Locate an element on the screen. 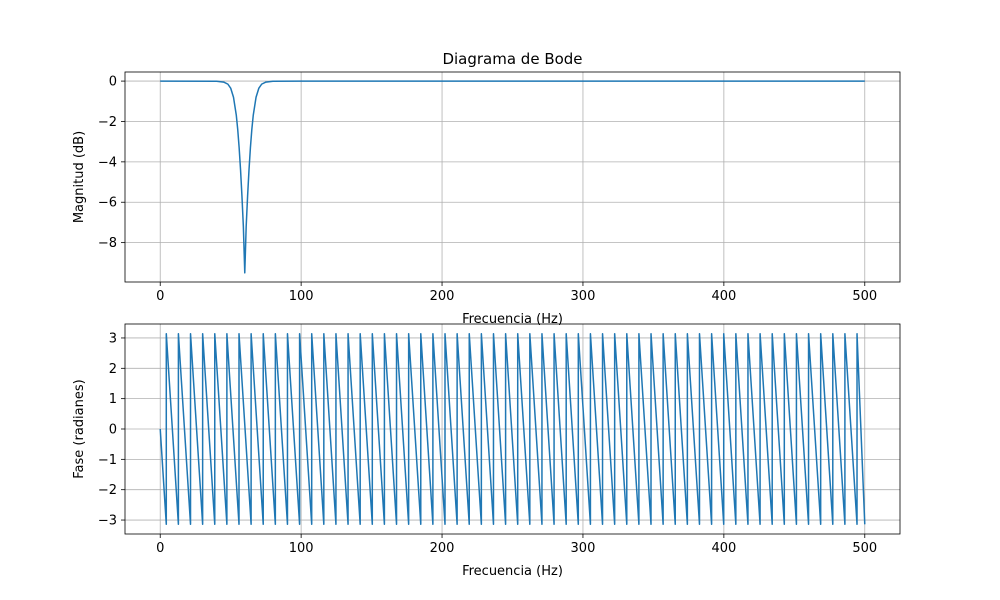 This screenshot has width=1000, height=600. phase-x-tick-label: 0 is located at coordinates (160, 548).